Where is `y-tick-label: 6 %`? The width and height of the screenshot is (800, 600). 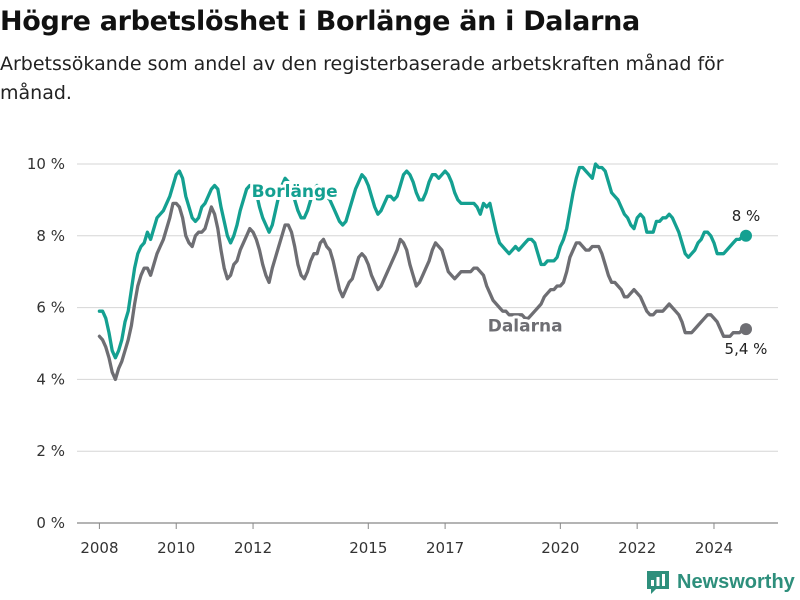 y-tick-label: 6 % is located at coordinates (50, 308).